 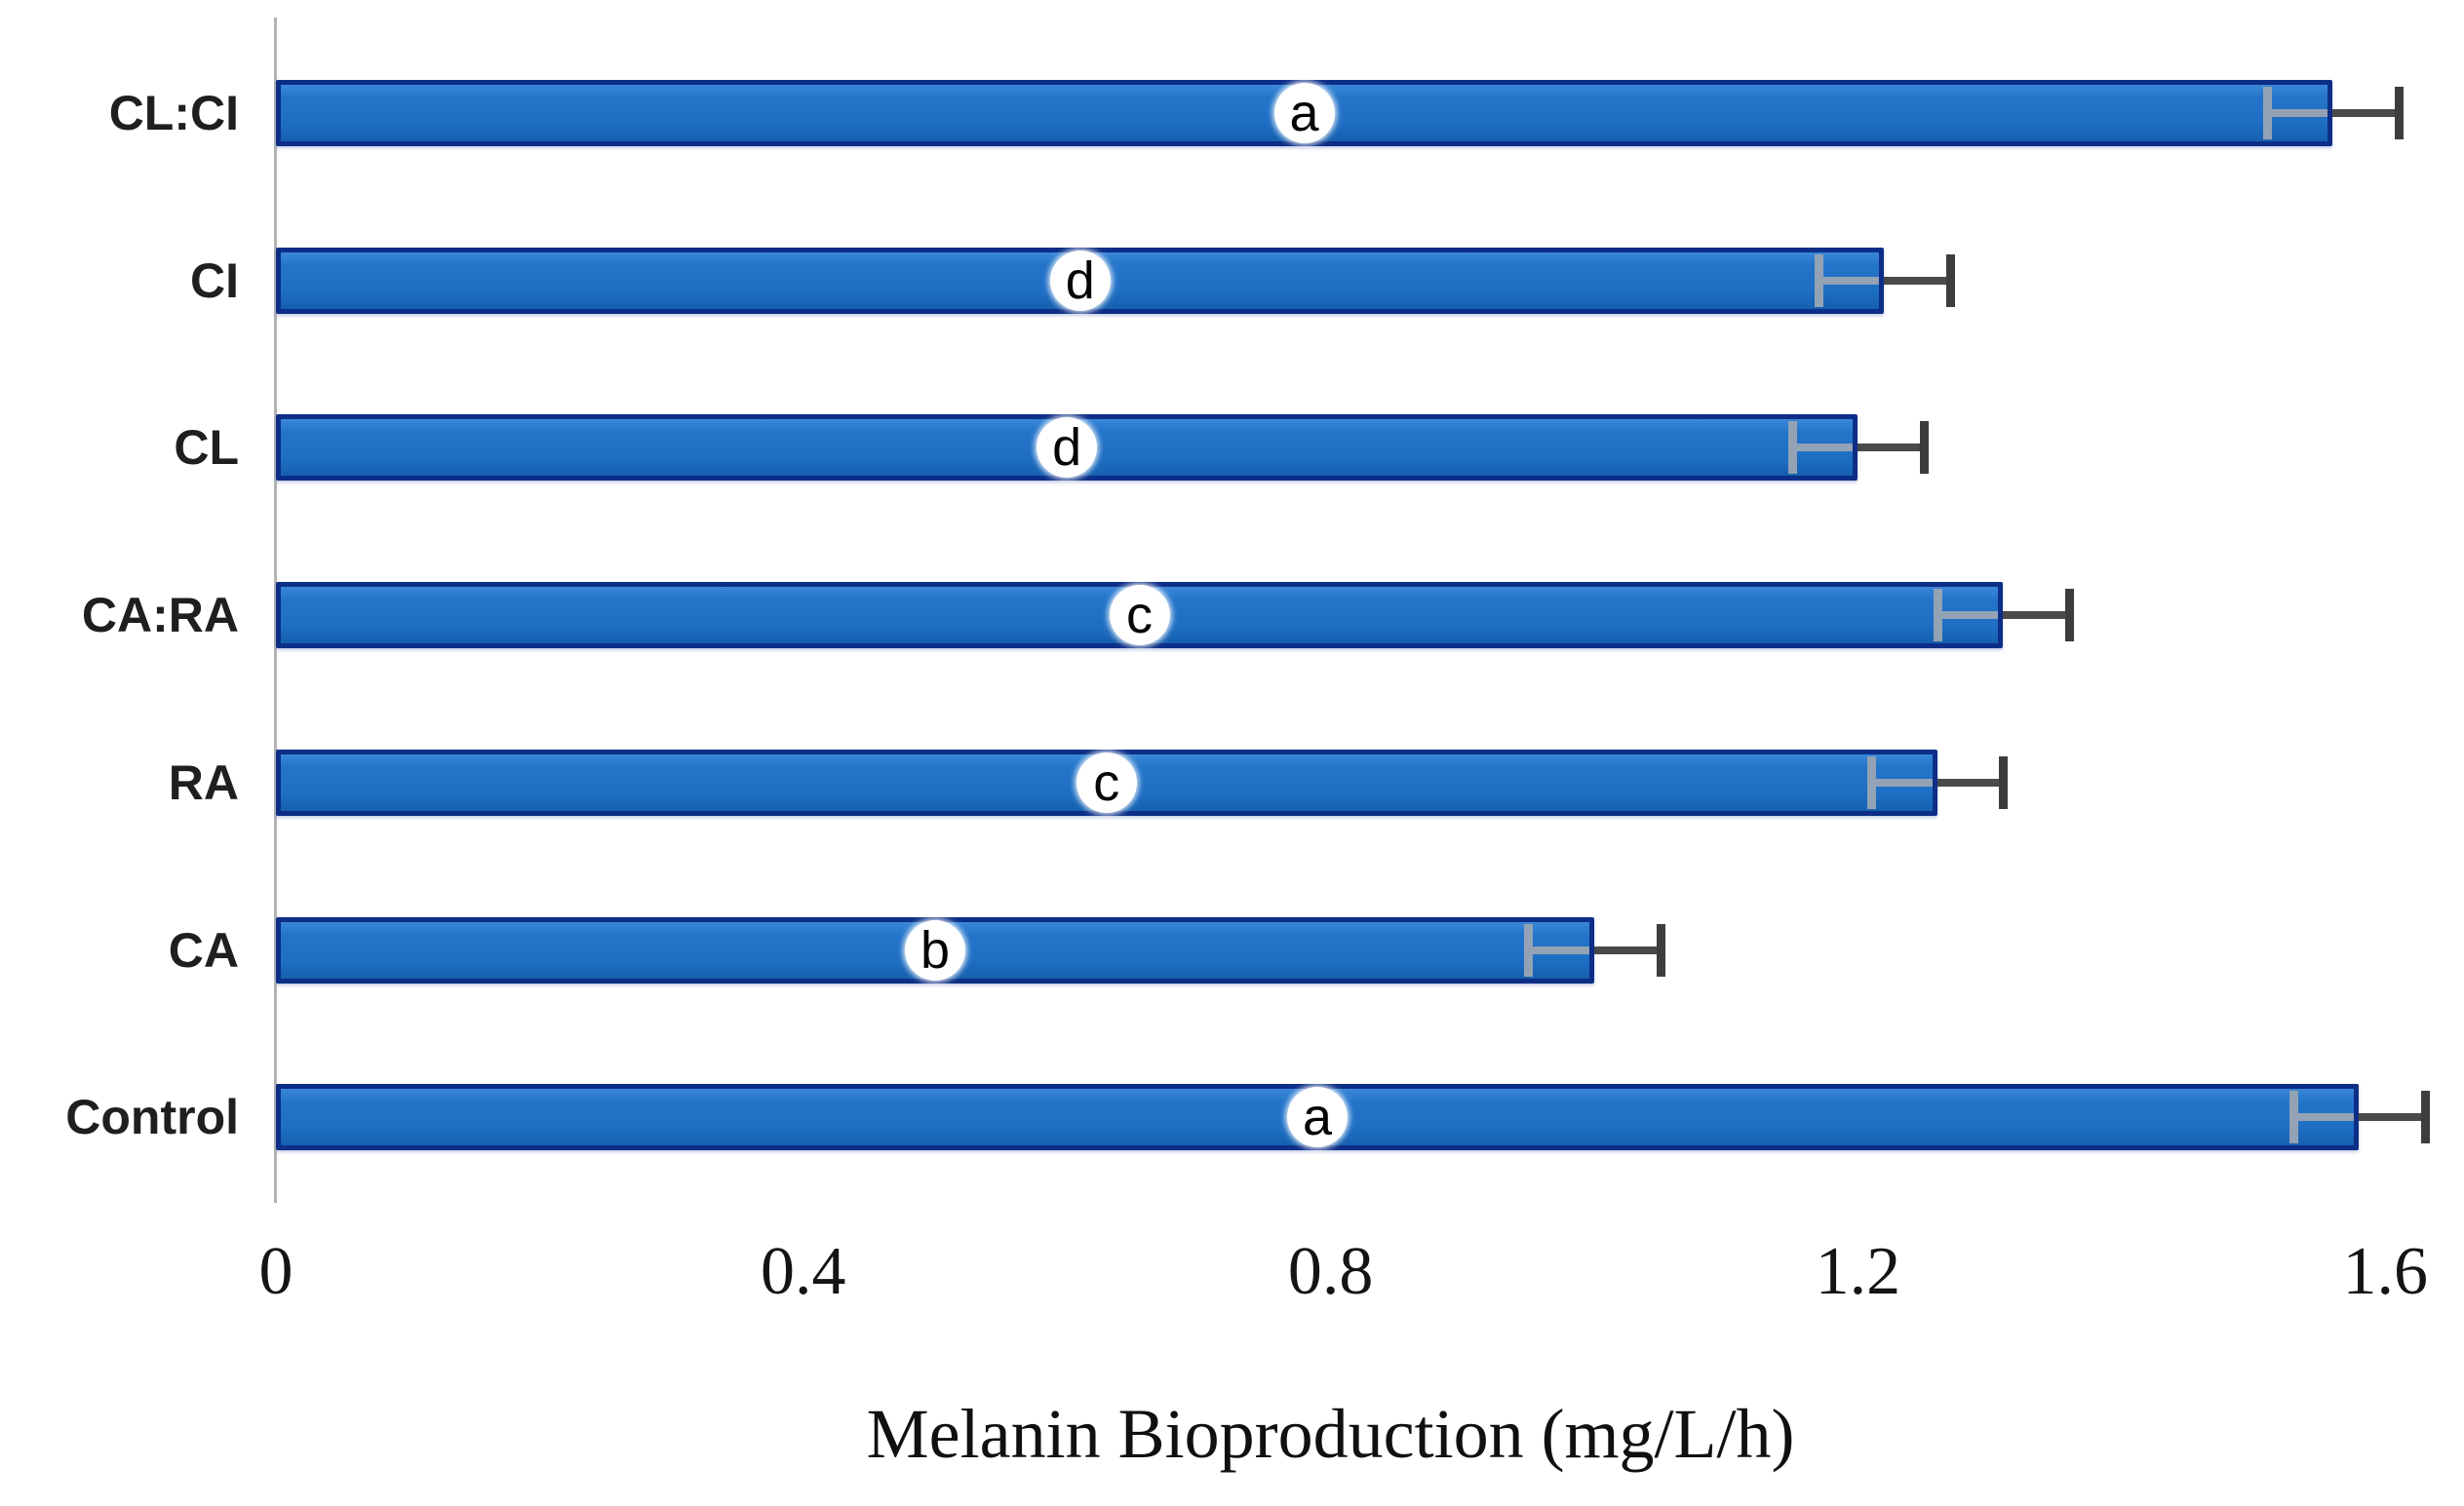 What do you see at coordinates (935, 950) in the screenshot?
I see `significance-letter-badge: b` at bounding box center [935, 950].